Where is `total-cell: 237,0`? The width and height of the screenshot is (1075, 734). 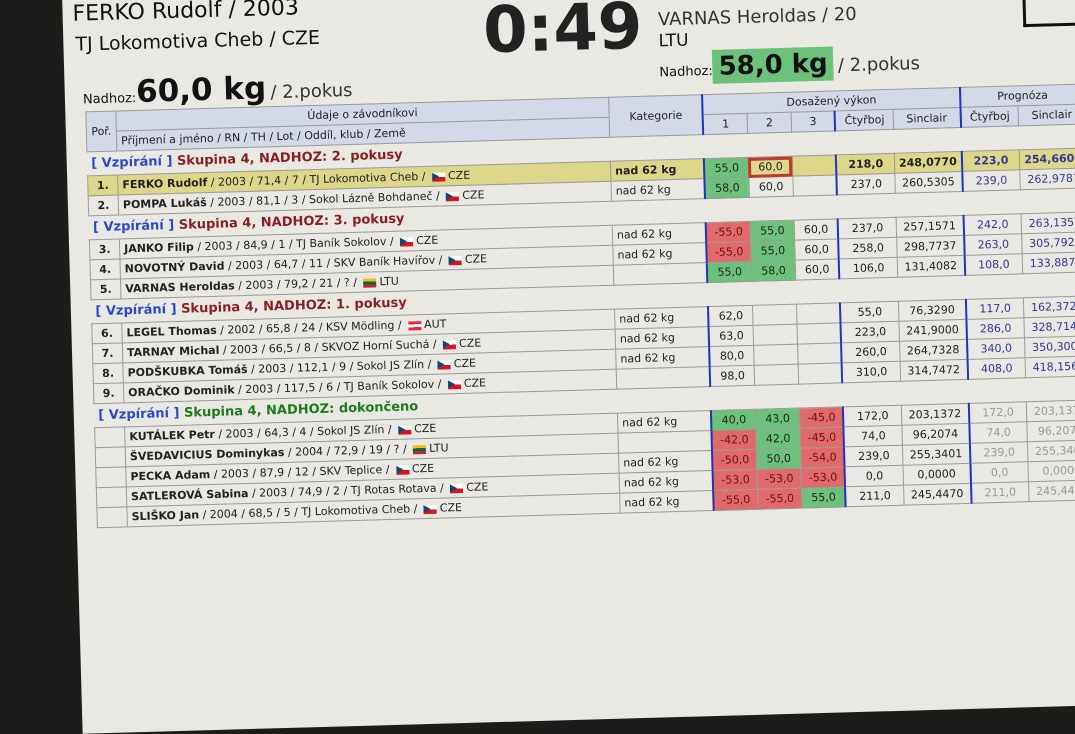
total-cell: 237,0 is located at coordinates (866, 184).